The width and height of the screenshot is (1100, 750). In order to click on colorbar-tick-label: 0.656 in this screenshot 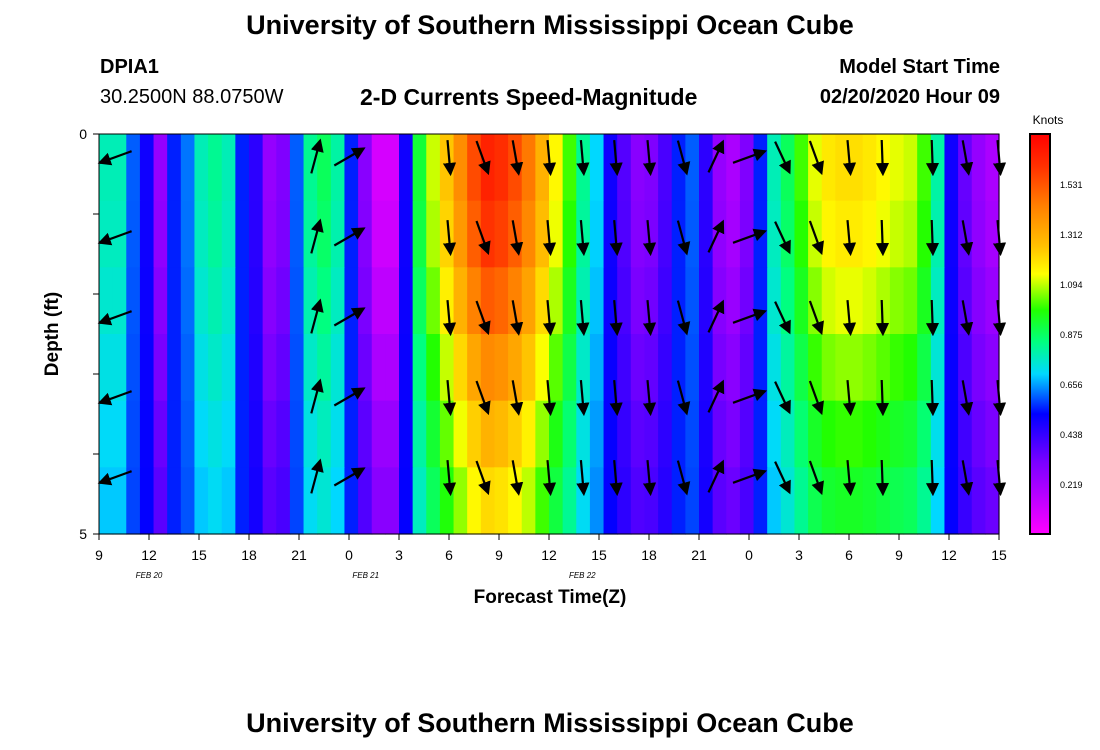, I will do `click(1071, 385)`.